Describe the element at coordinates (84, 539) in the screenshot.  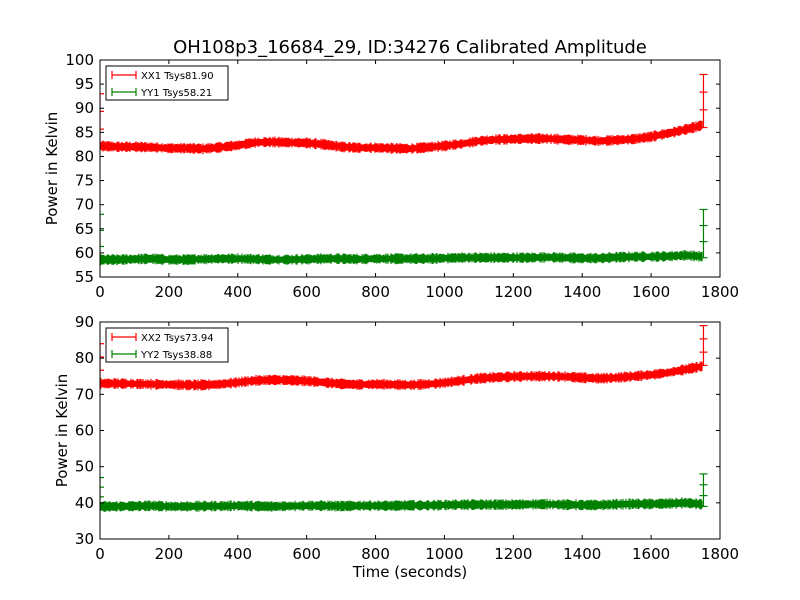
I see `y-tick-label: 30` at that location.